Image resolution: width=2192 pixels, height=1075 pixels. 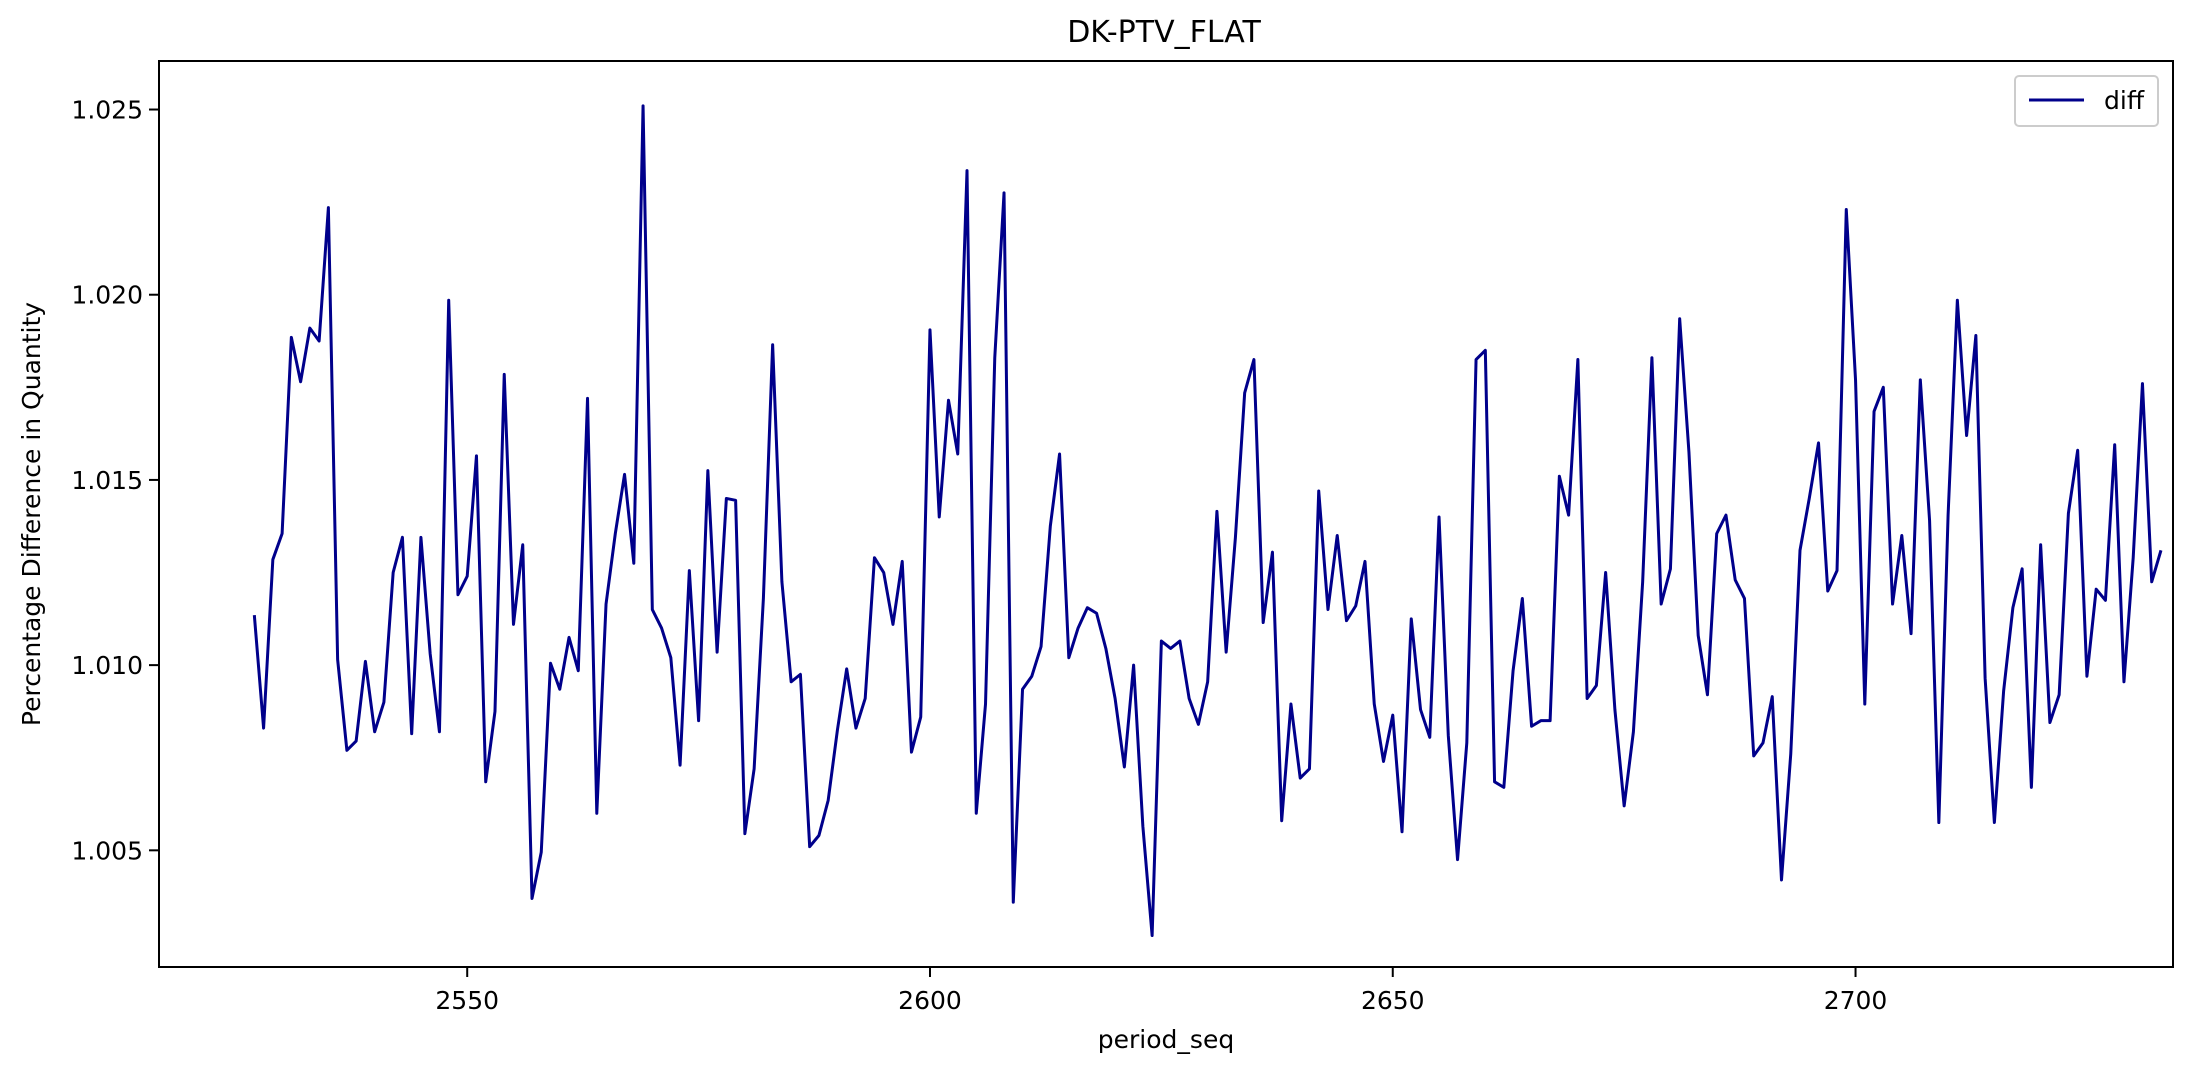 What do you see at coordinates (107, 850) in the screenshot?
I see `y-tick-label: 1.005` at bounding box center [107, 850].